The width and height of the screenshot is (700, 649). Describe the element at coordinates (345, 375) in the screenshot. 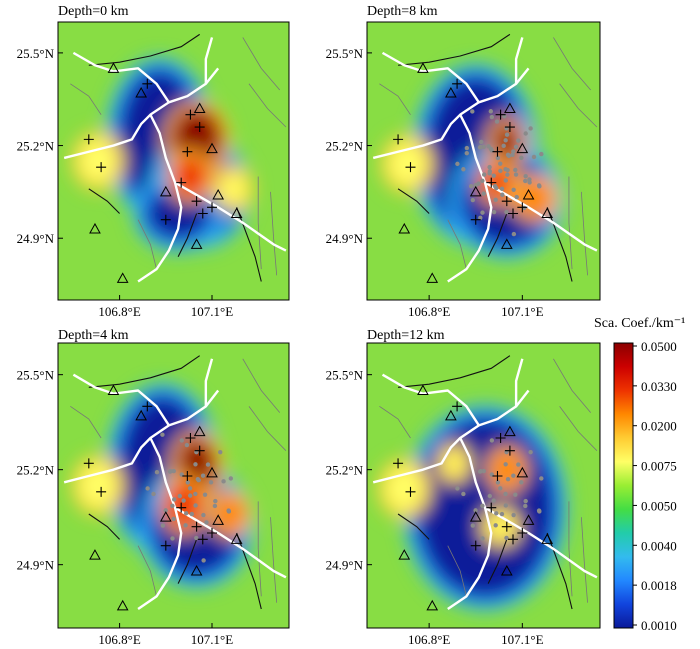

I see `y-tick-label: 25.5°N` at that location.